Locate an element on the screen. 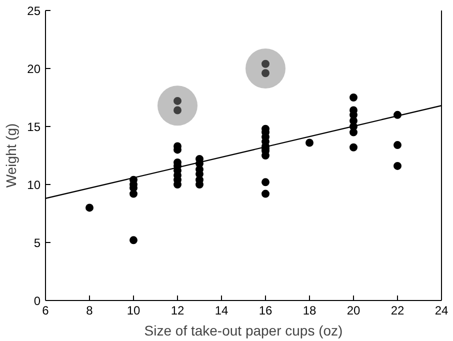  y-tick-label: 5 is located at coordinates (37, 243).